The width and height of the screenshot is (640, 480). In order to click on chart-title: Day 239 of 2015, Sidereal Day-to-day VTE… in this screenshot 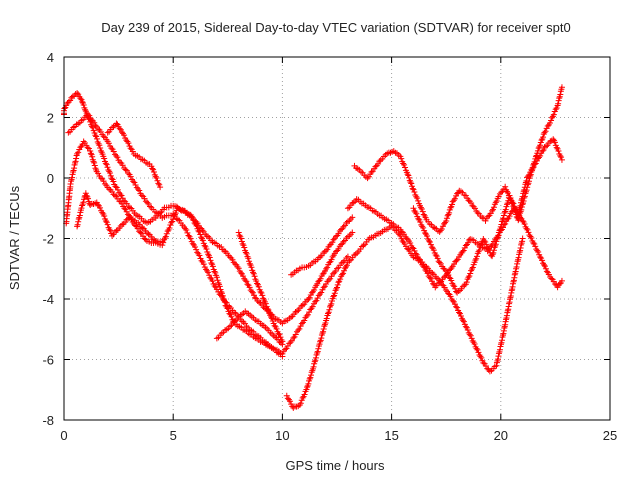, I will do `click(335, 27)`.